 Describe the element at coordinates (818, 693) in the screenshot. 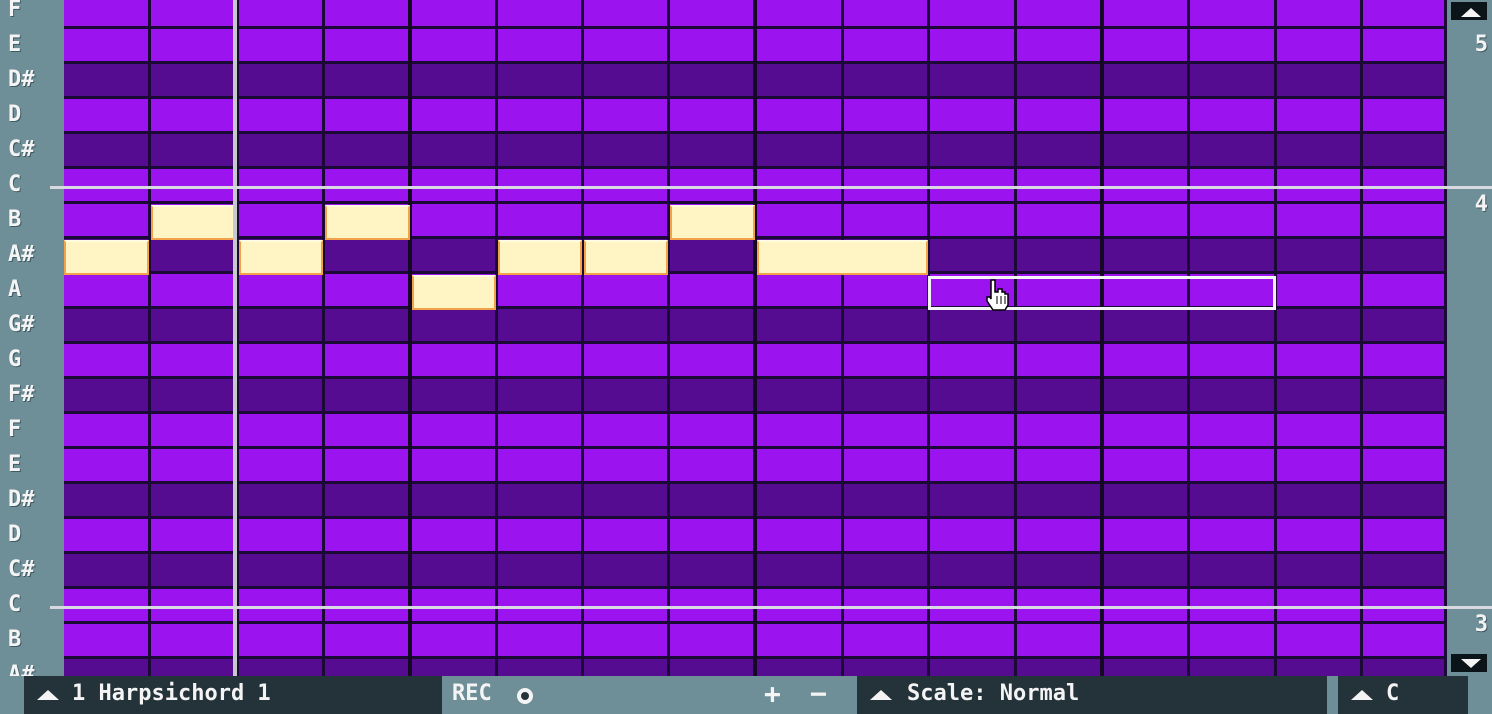

I see `zoom-out-button: −` at that location.